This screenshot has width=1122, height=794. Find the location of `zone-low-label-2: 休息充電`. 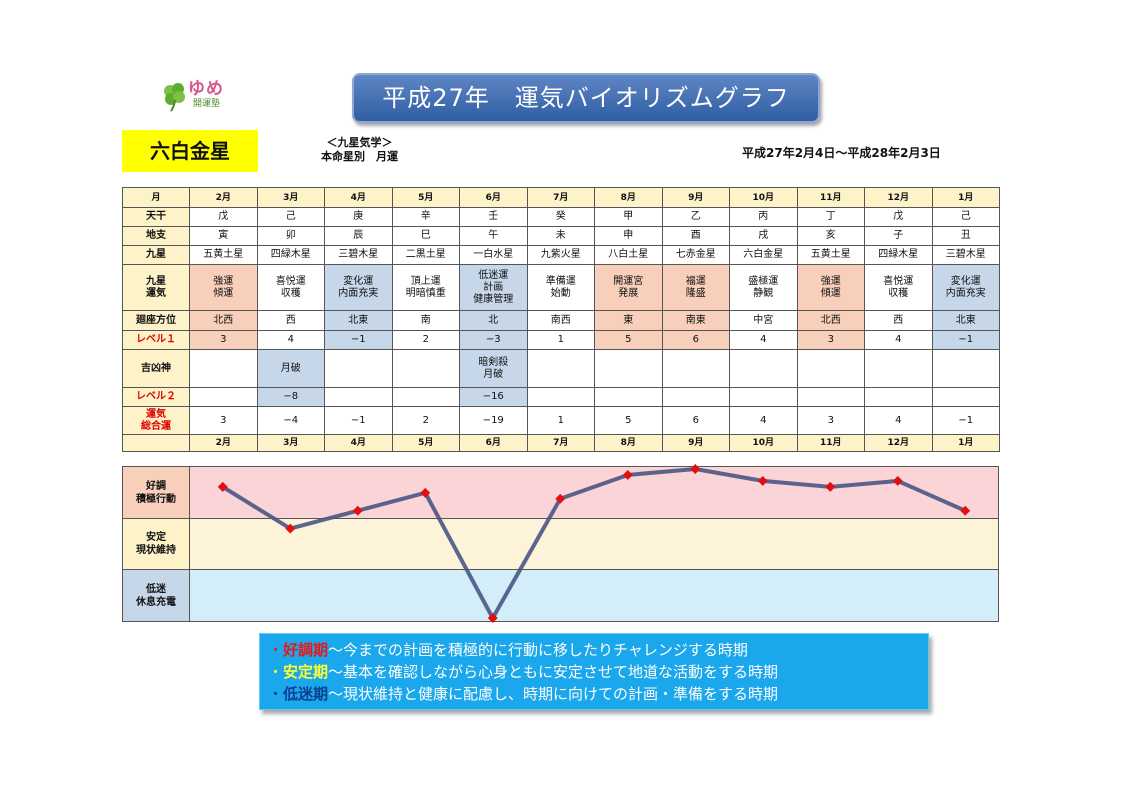

zone-low-label-2: 休息充電 is located at coordinates (156, 602).